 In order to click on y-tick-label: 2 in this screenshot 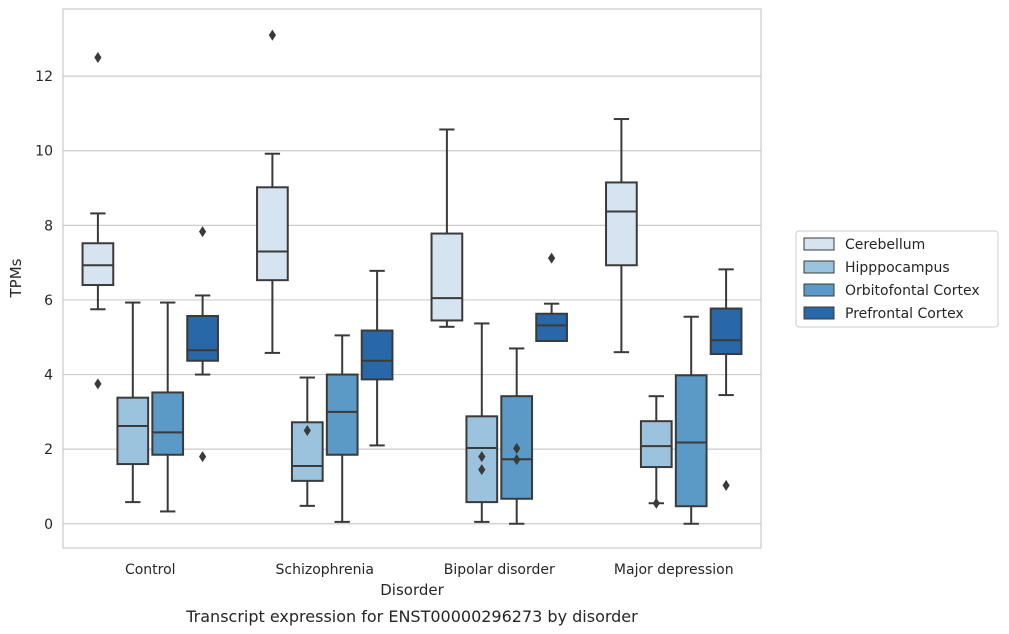, I will do `click(48, 450)`.